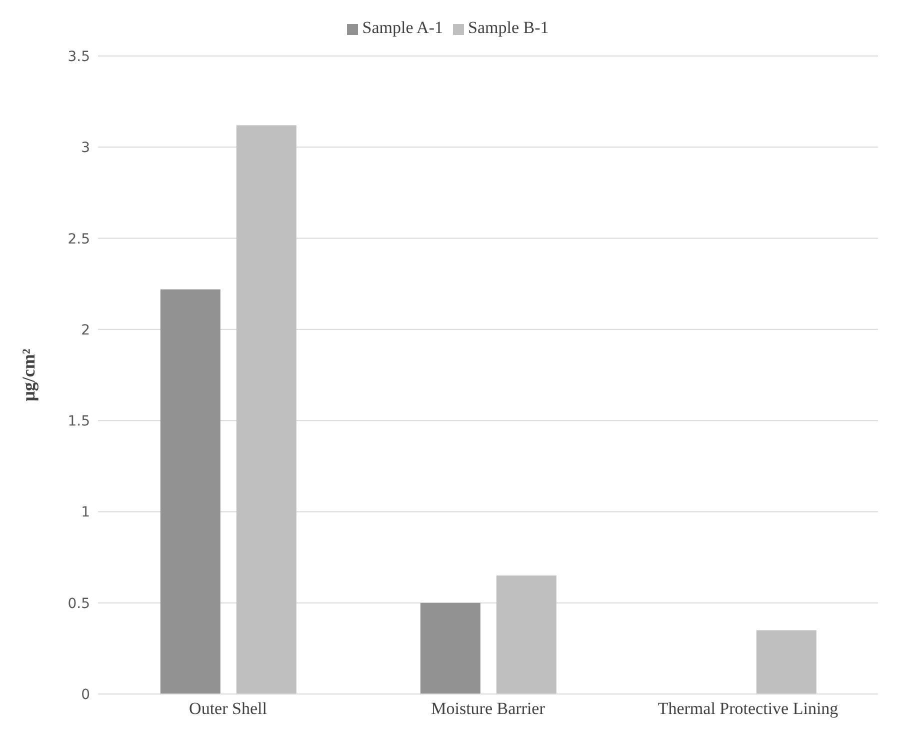 This screenshot has width=897, height=746. Describe the element at coordinates (28, 375) in the screenshot. I see `y-axis-title: μg/cm²` at that location.